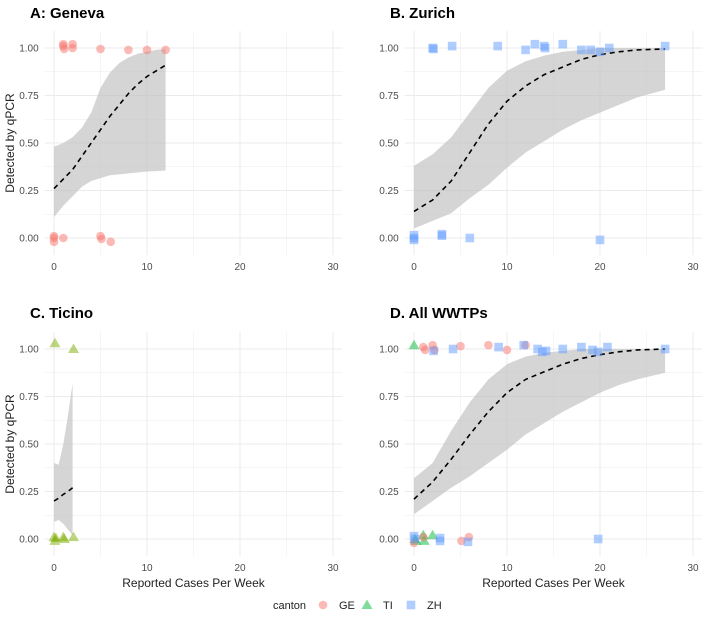 This screenshot has height=624, width=708. I want to click on panel-title: D. All WWTPs, so click(439, 313).